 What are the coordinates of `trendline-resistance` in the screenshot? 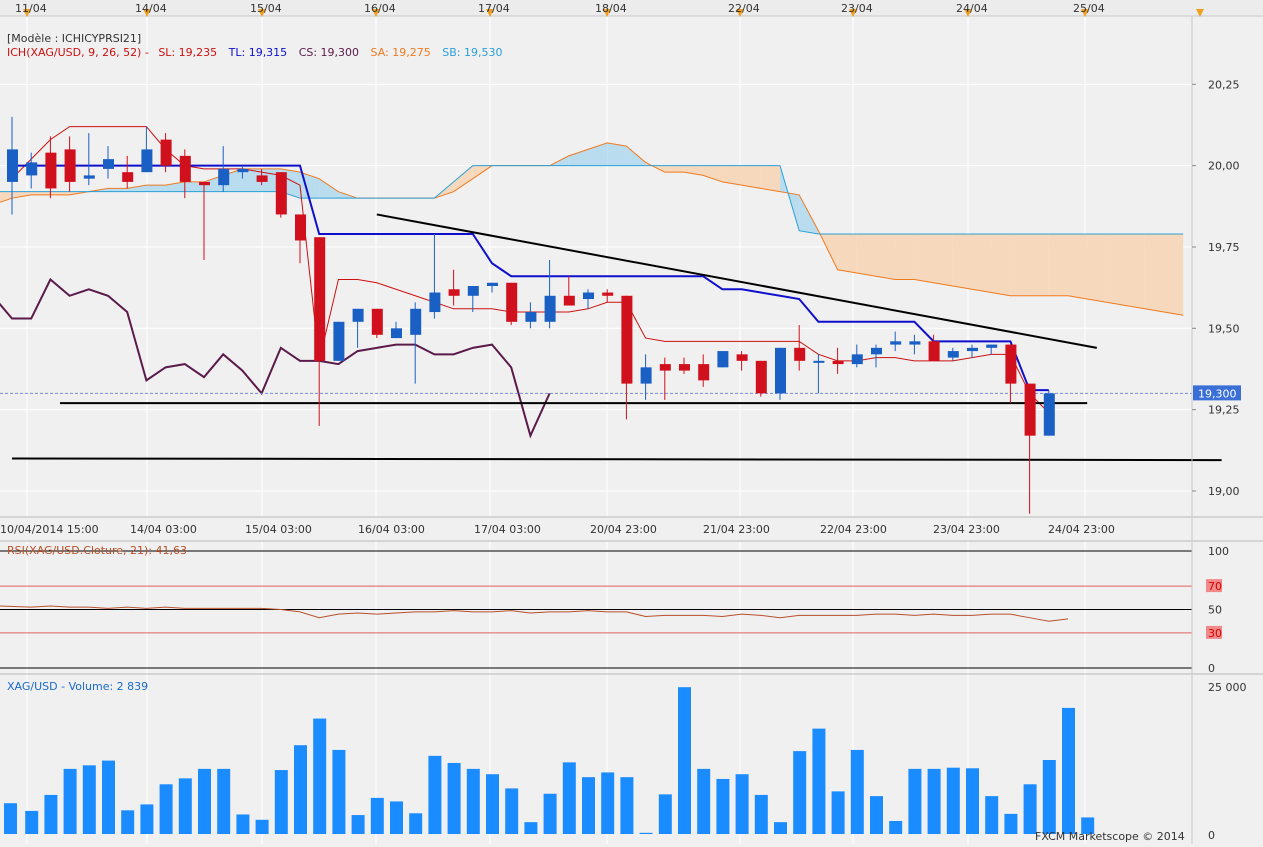 It's located at (736, 281).